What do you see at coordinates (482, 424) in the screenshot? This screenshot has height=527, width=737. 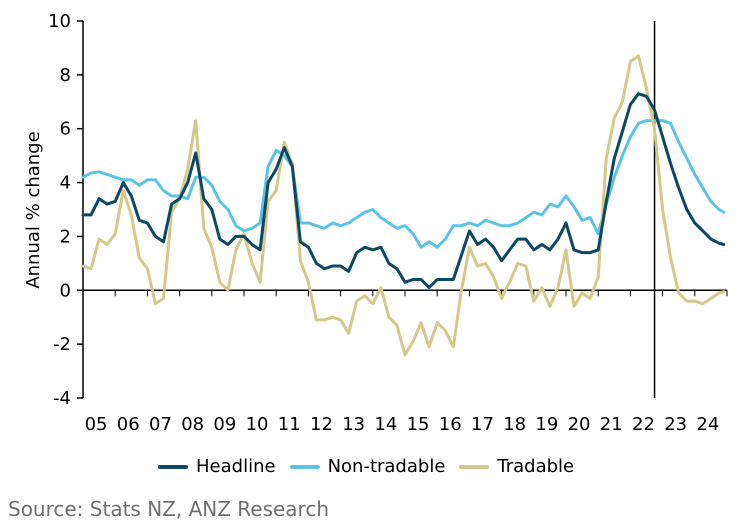 I see `x-tick-label: 17` at bounding box center [482, 424].